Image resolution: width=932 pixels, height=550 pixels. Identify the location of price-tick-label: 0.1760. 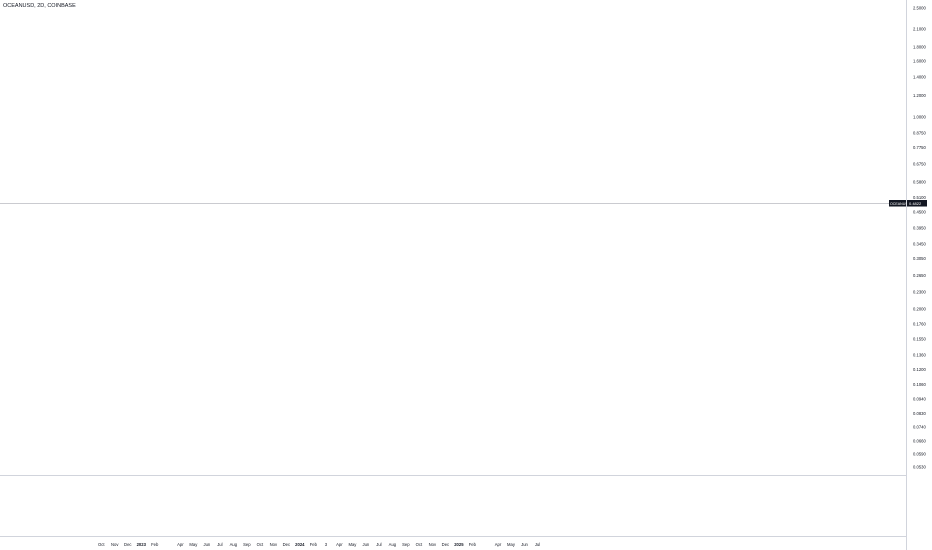
(919, 324).